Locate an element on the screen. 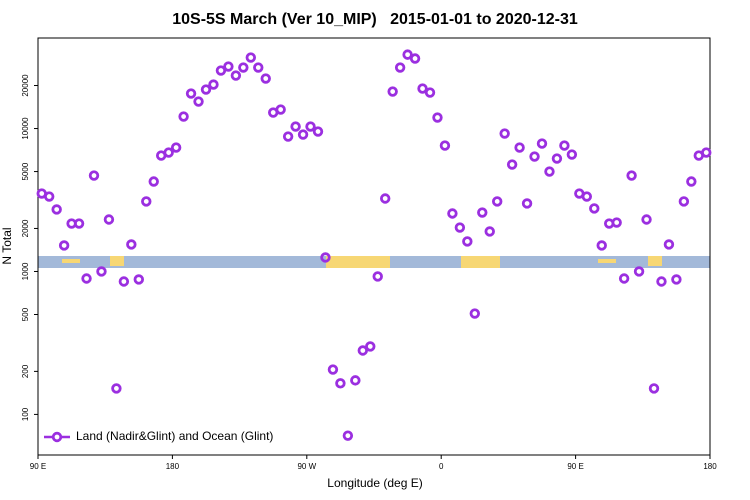 The image size is (750, 500). y-tick-label: 500 is located at coordinates (25, 314).